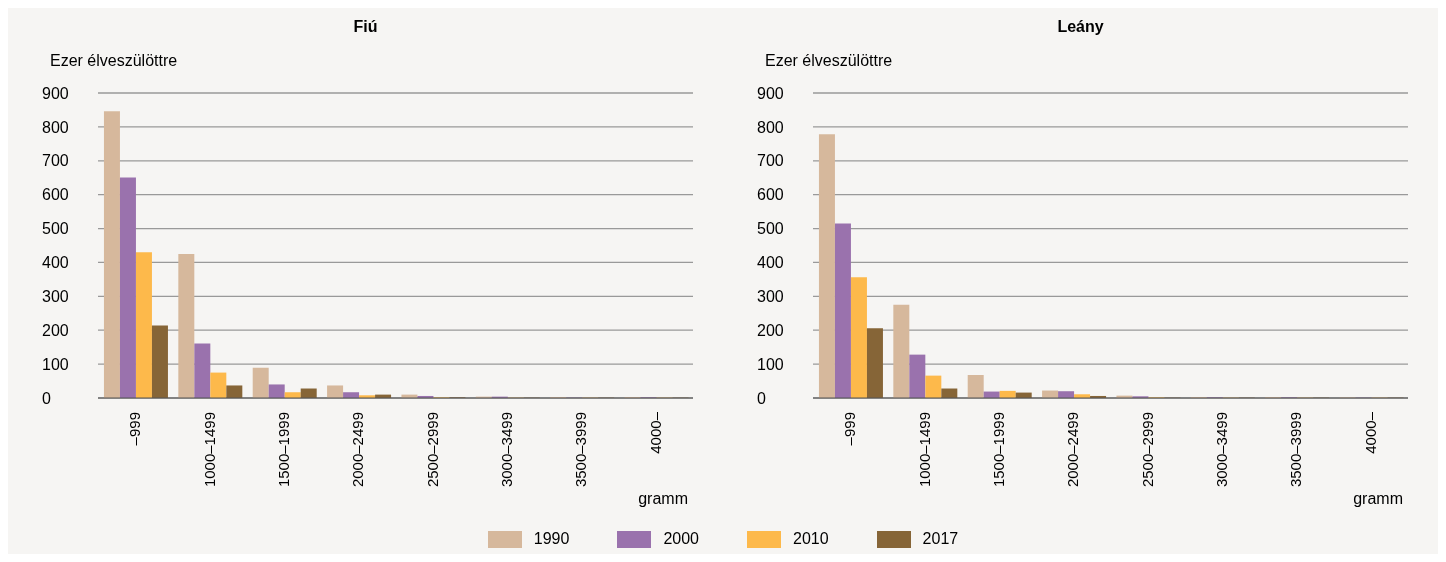 This screenshot has width=1446, height=562. What do you see at coordinates (681, 539) in the screenshot?
I see `legend-label: 2000` at bounding box center [681, 539].